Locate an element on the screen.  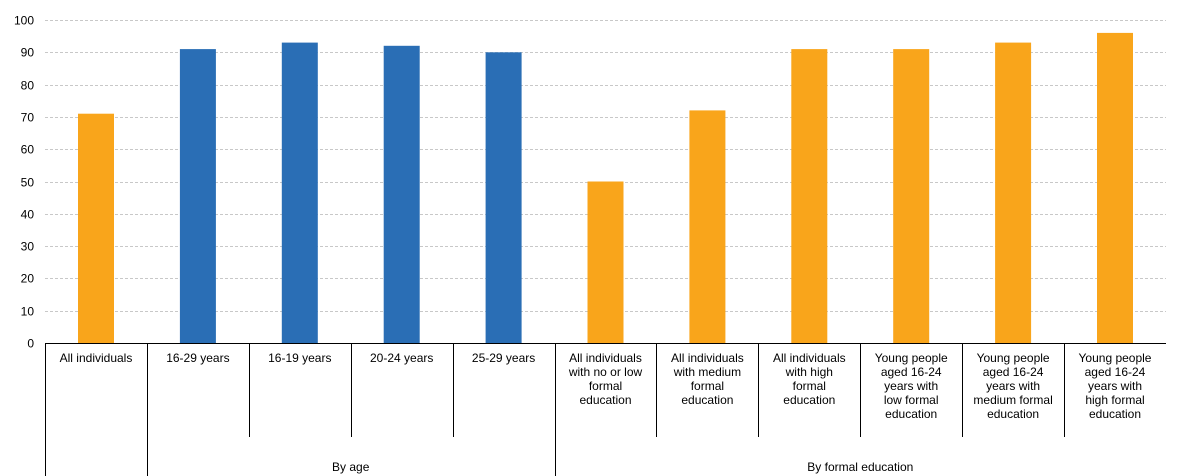
y-tick-label: 40 is located at coordinates (28, 215).